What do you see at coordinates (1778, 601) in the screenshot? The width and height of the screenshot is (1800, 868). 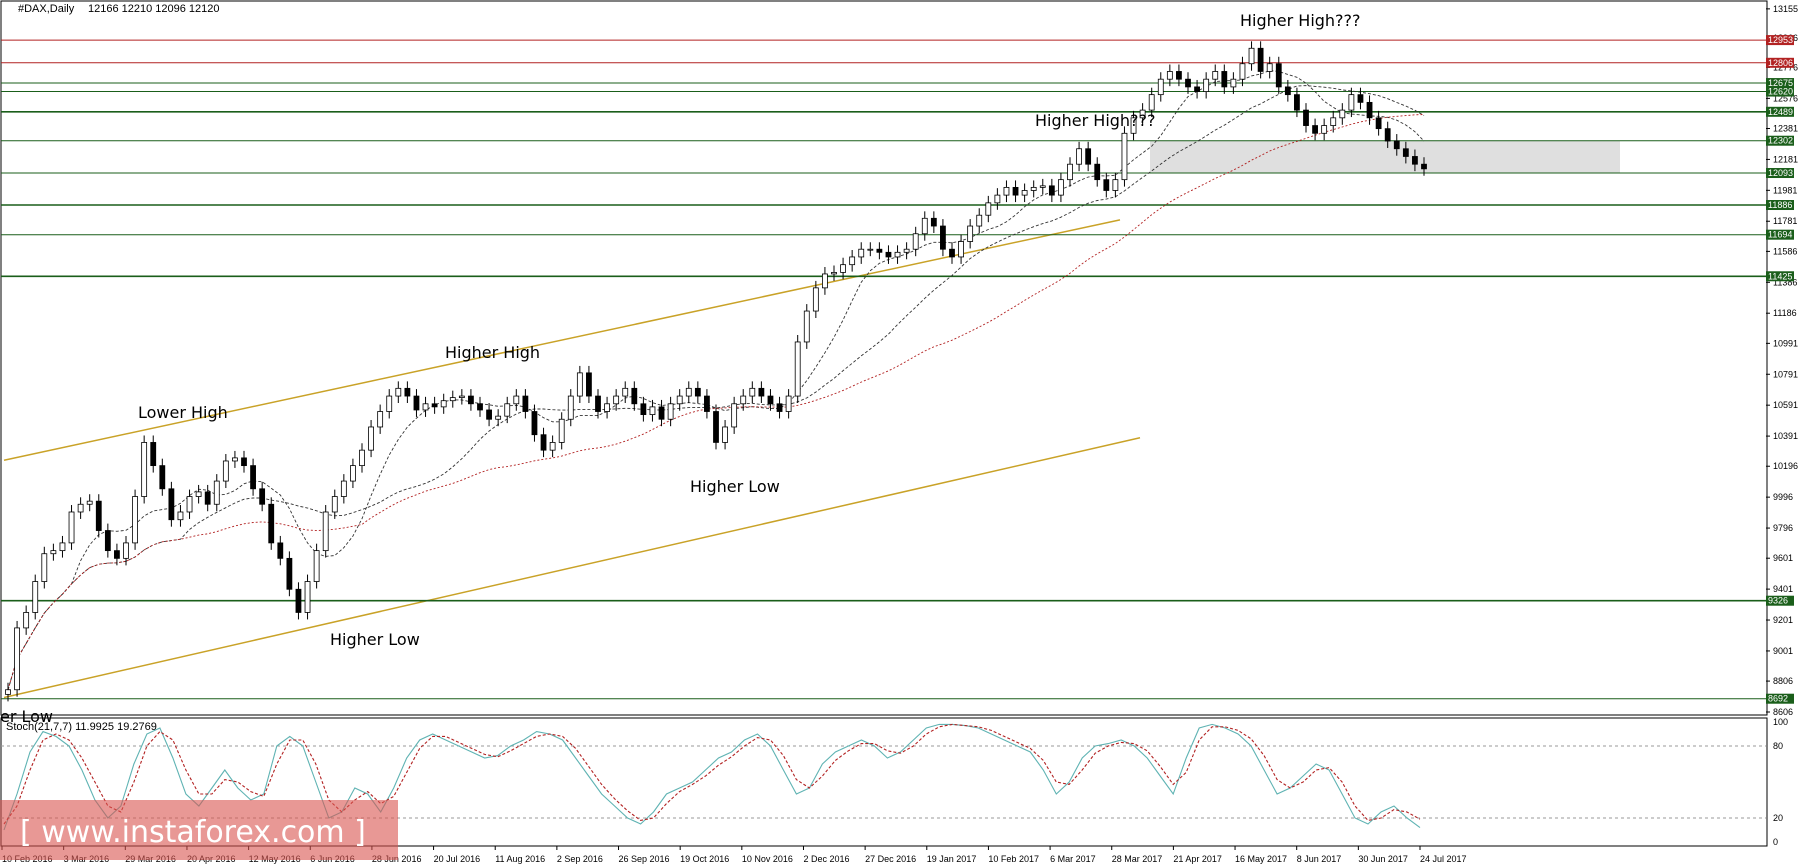 I see `level-label: 9326` at bounding box center [1778, 601].